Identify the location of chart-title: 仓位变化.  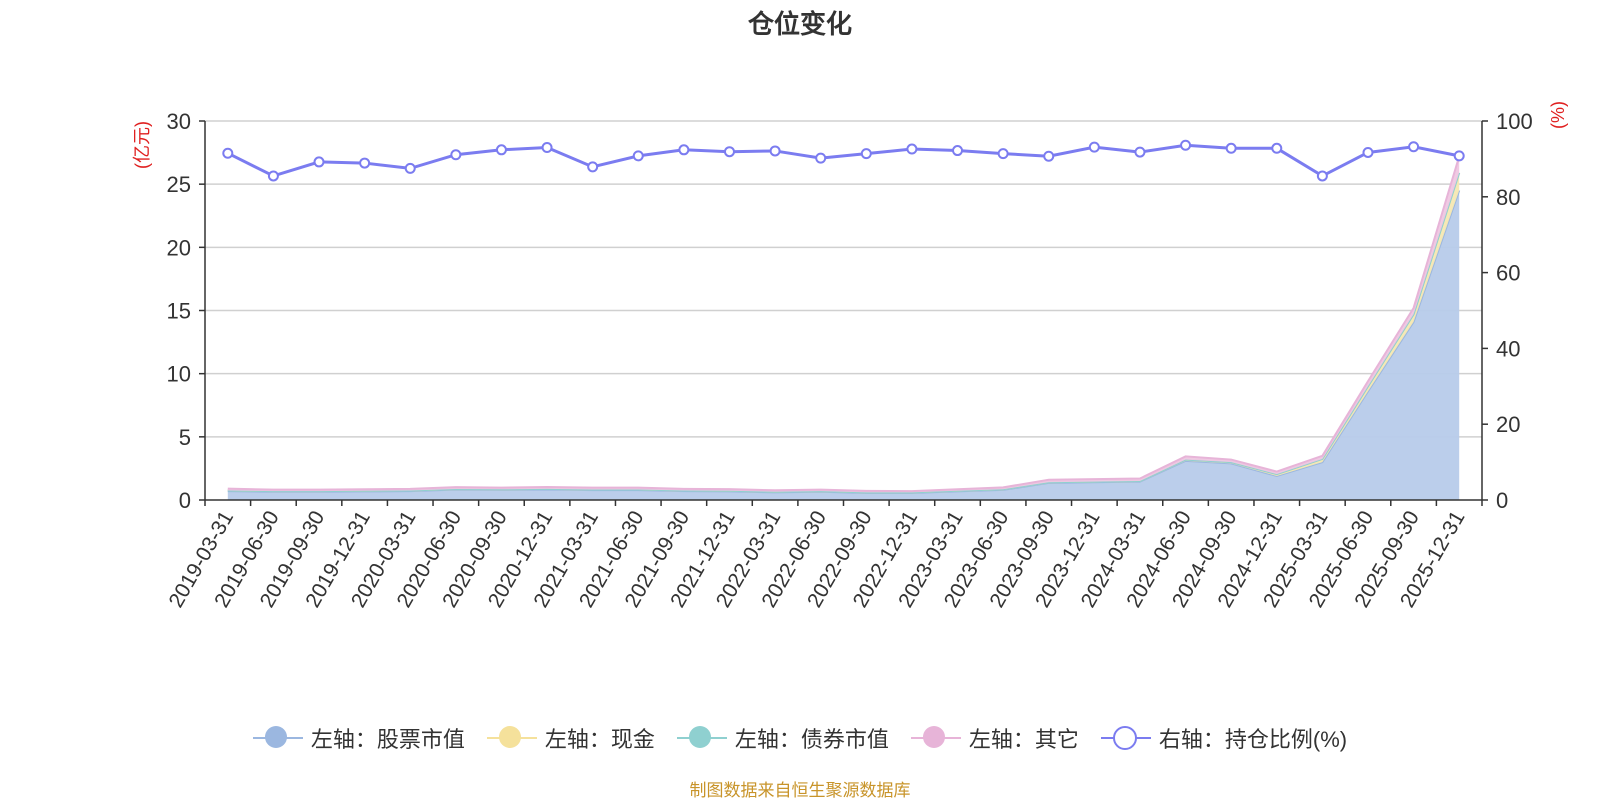
(799, 24).